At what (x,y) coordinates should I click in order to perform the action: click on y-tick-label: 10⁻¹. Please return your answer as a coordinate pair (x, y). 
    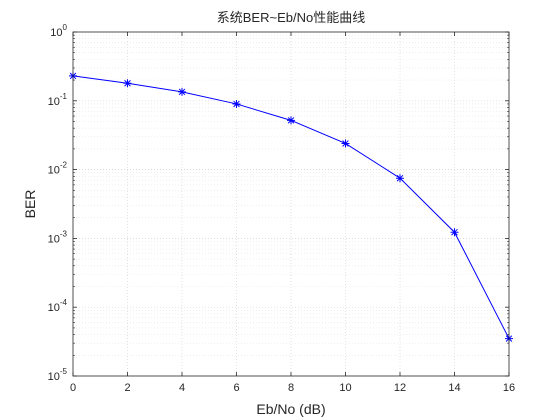
    Looking at the image, I should click on (58, 100).